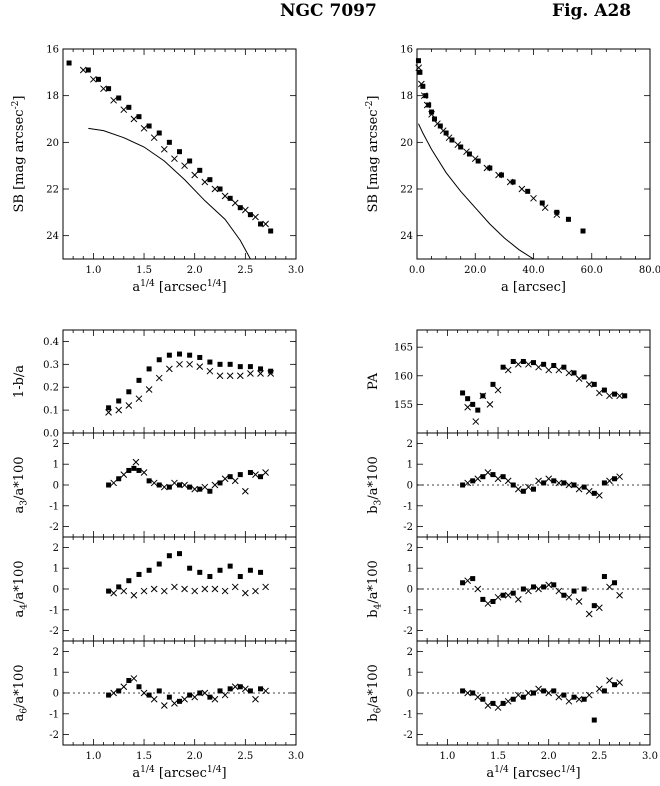 This screenshot has width=660, height=786. I want to click on y-tick-label: -2, so click(408, 631).